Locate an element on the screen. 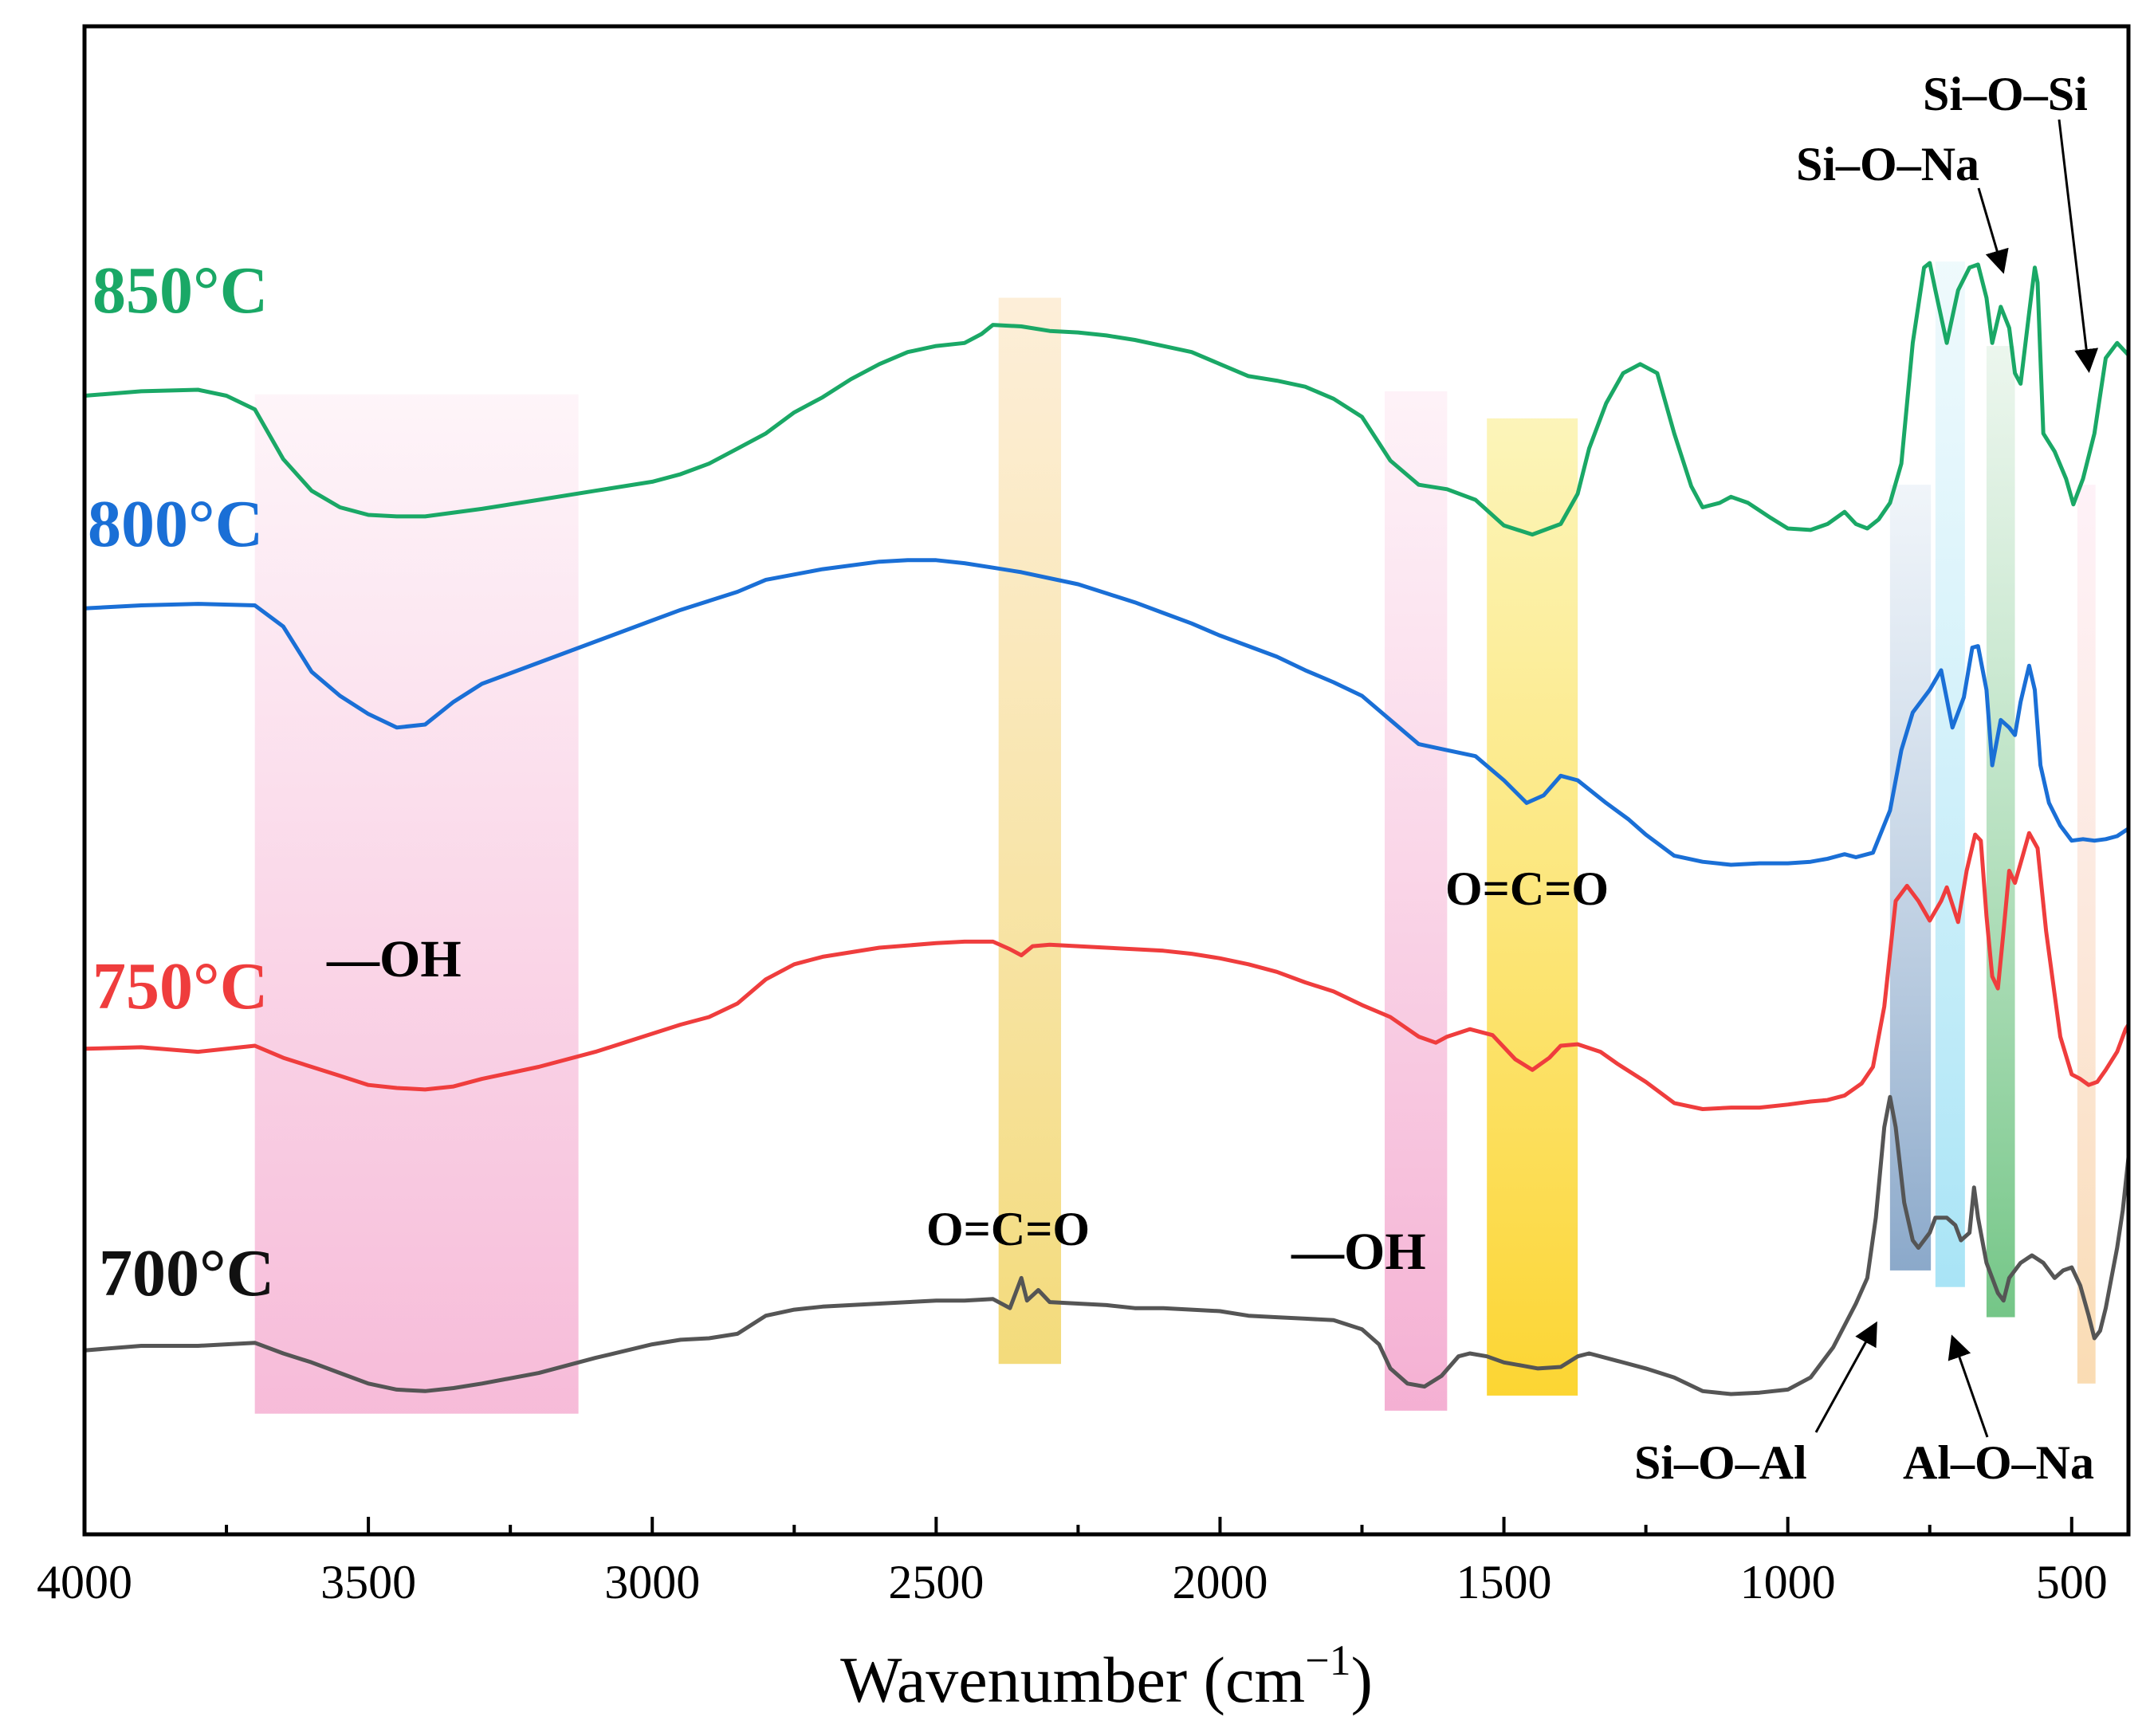 The width and height of the screenshot is (2146, 1736). band-si-o-al is located at coordinates (1910, 878).